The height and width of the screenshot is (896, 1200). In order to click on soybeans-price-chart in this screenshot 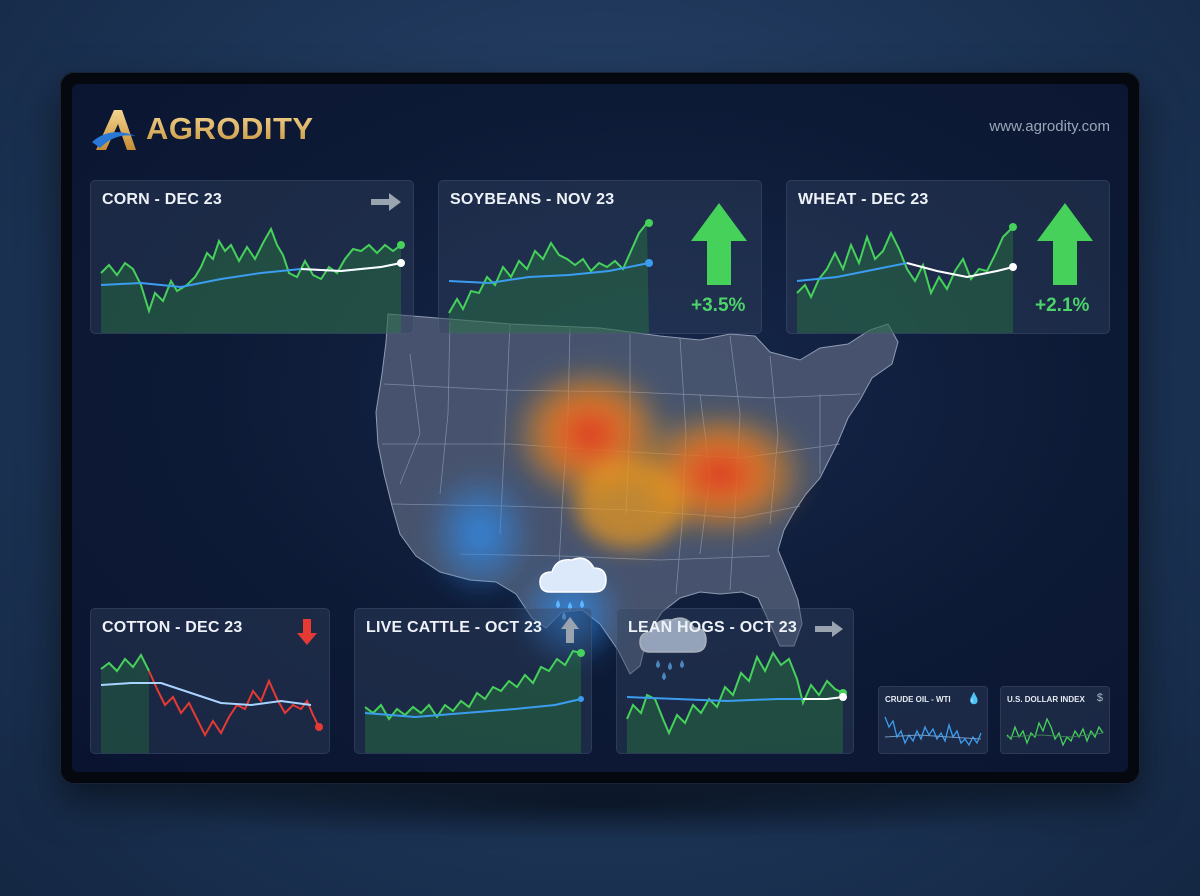, I will do `click(550, 276)`.